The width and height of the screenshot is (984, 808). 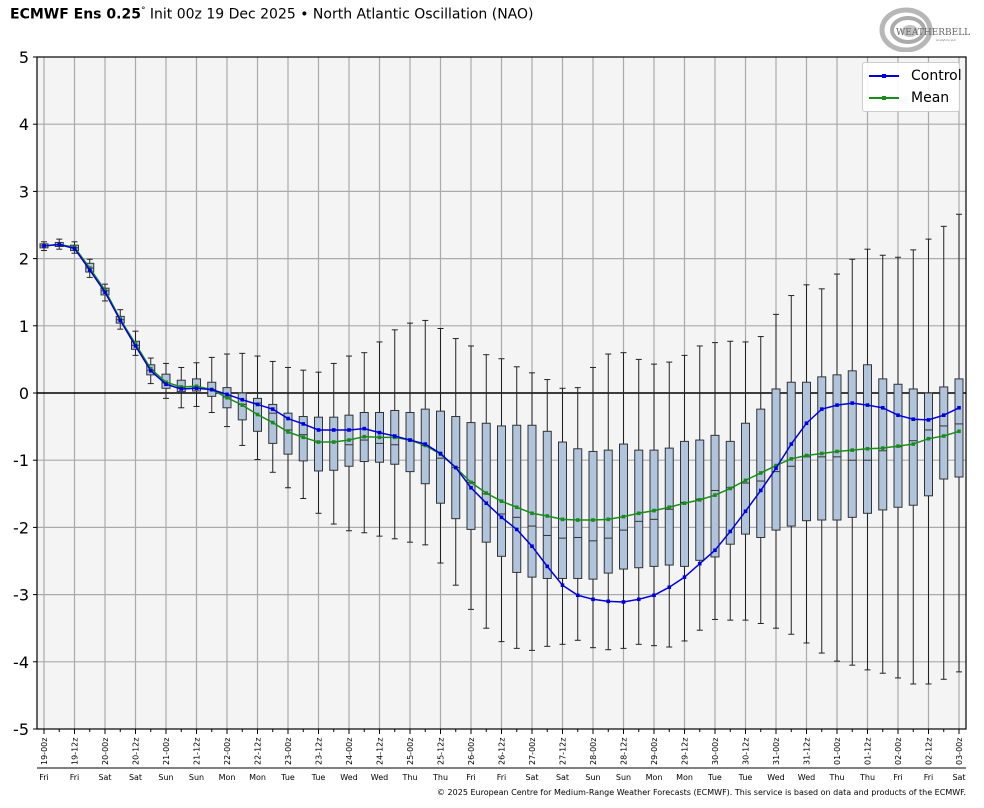 I want to click on x-tick-label: 23-12z, so click(x=319, y=751).